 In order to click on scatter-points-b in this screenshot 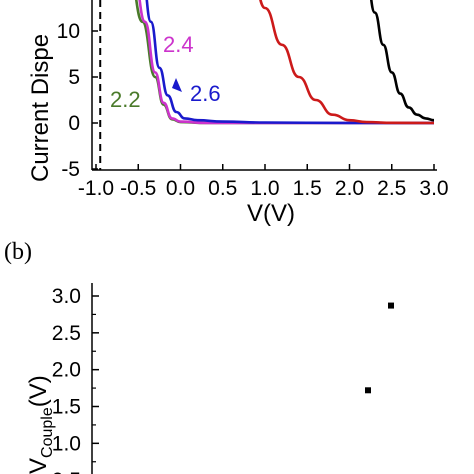, I will do `click(379, 348)`.